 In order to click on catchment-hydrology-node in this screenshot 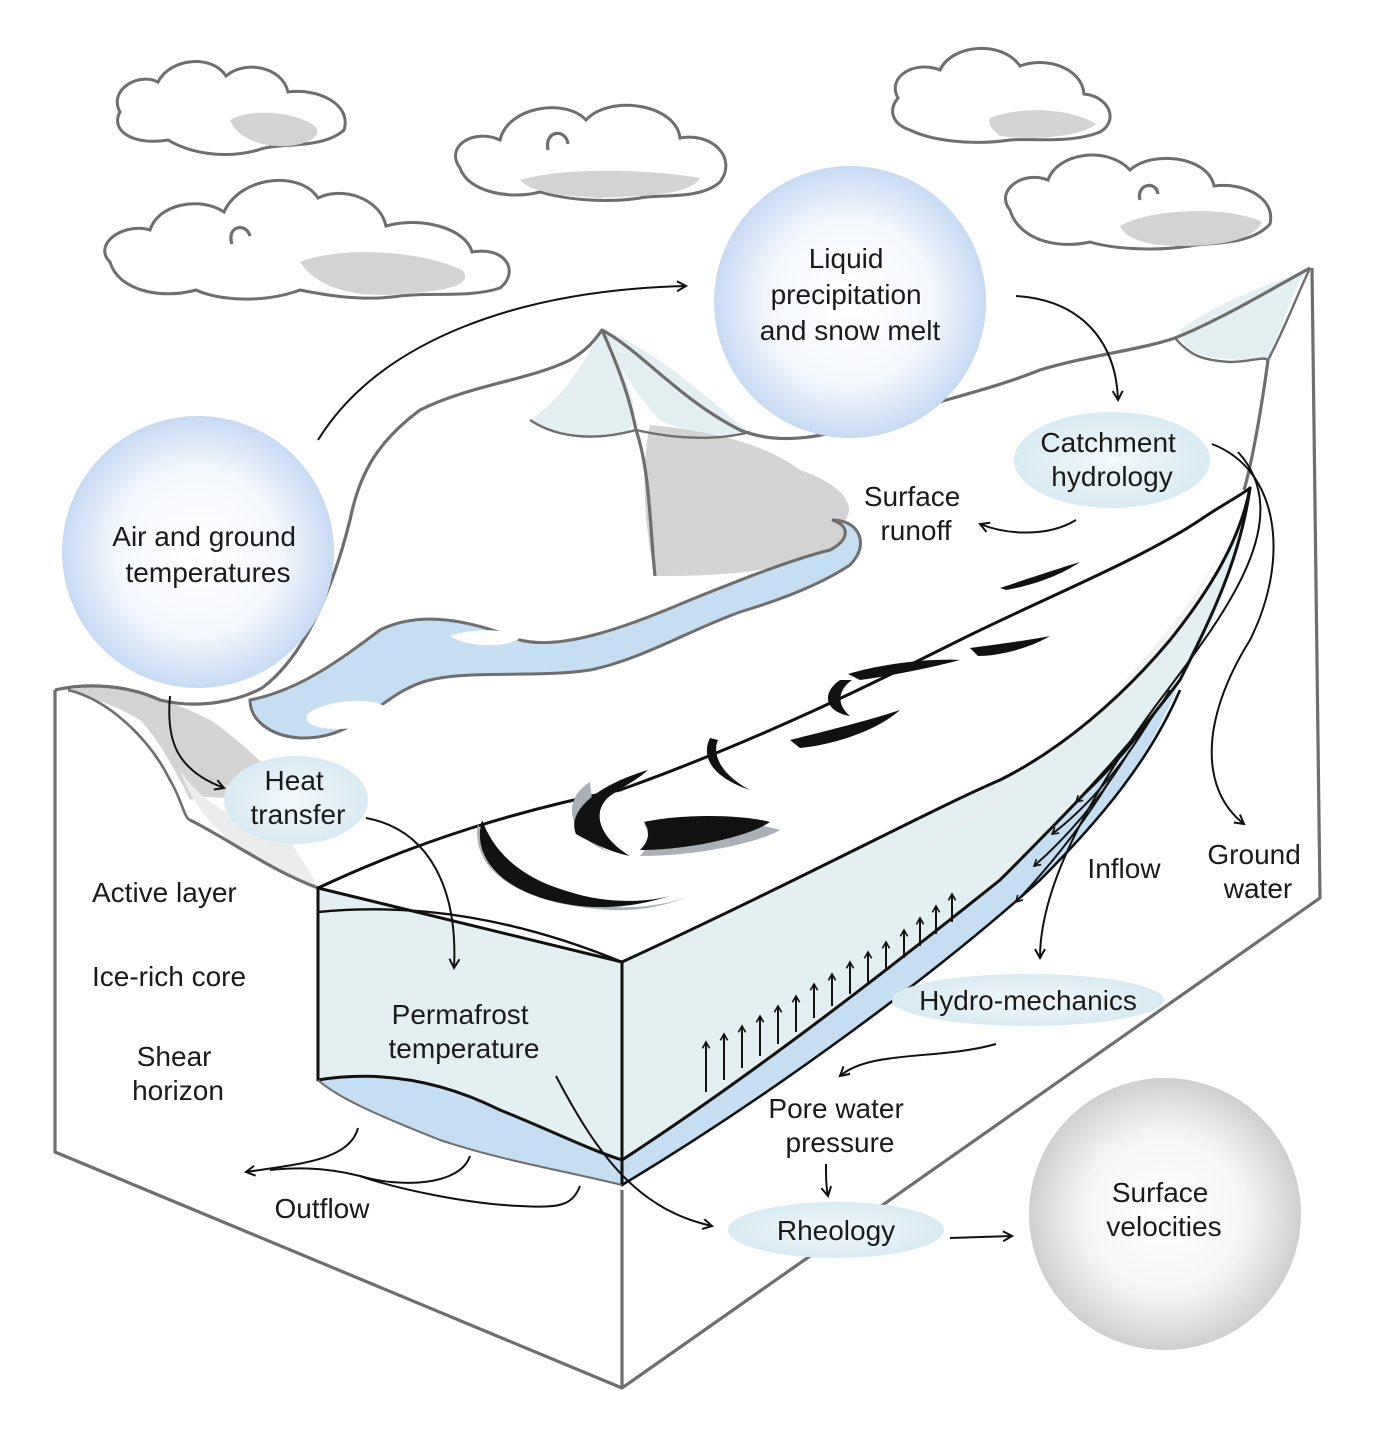, I will do `click(1112, 460)`.